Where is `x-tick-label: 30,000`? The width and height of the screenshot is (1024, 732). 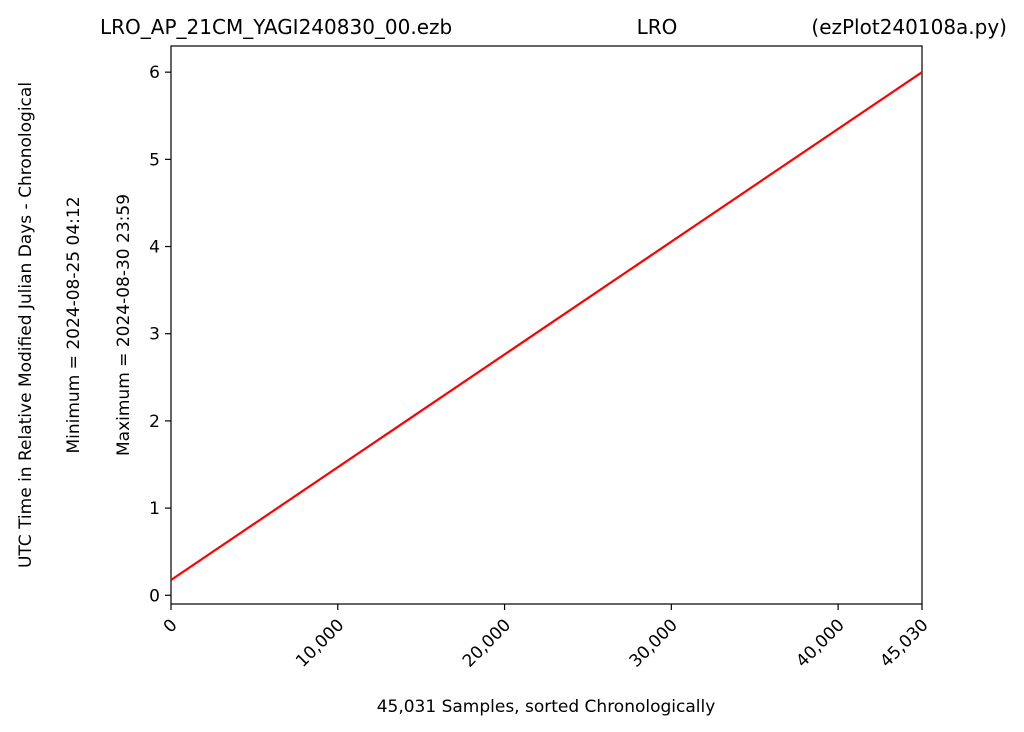 x-tick-label: 30,000 is located at coordinates (654, 643).